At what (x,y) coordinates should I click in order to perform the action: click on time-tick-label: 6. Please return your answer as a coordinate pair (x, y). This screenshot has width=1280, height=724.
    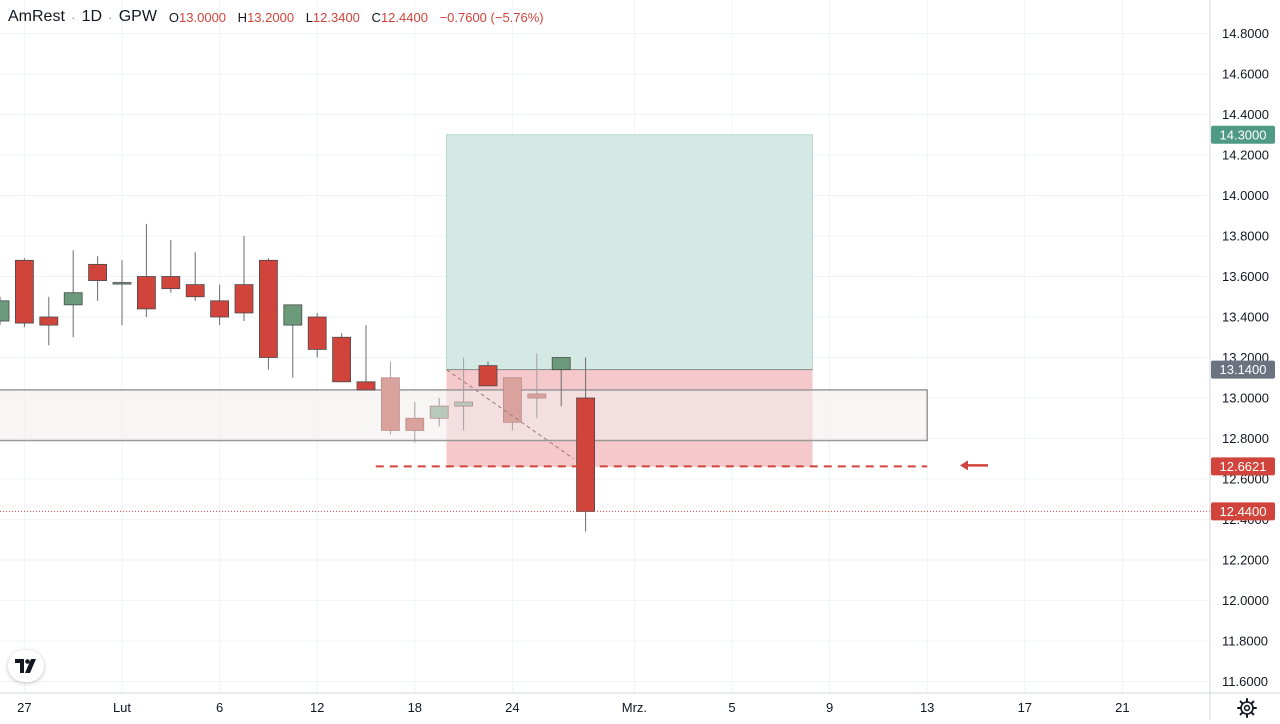
    Looking at the image, I should click on (219, 707).